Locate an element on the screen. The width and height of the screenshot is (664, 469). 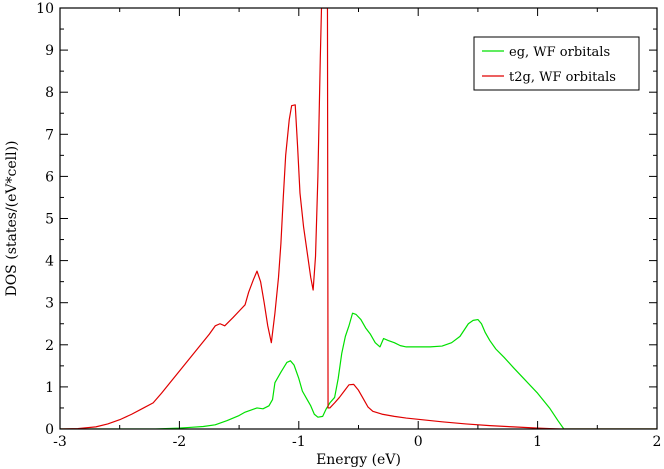
y-tick-label: 3 is located at coordinates (49, 304).